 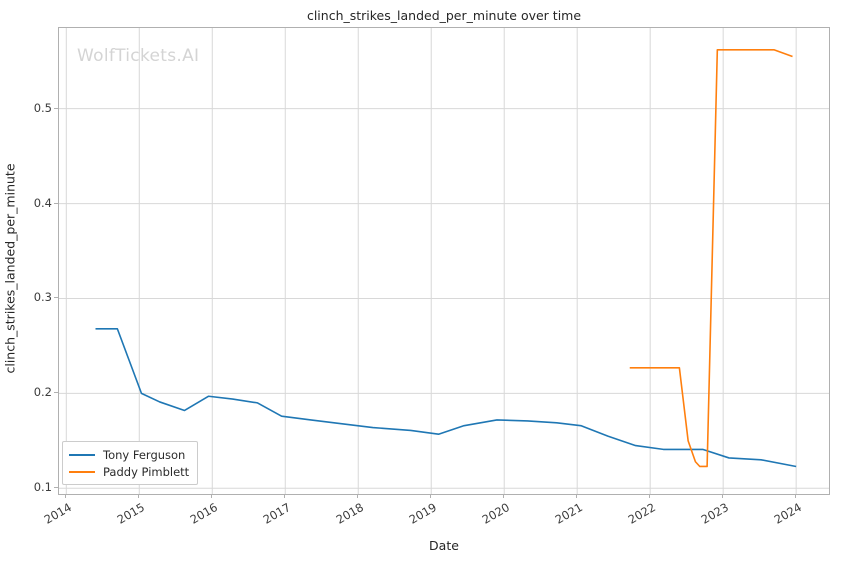 I want to click on x-tick-label: 2019, so click(x=423, y=513).